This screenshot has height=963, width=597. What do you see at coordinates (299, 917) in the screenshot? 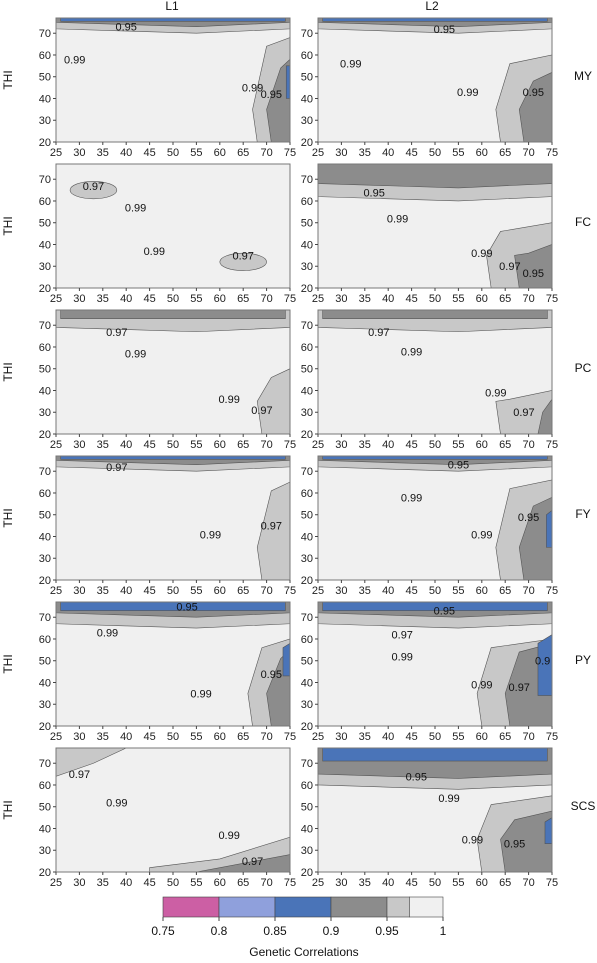
I see `colorbar: 0.75 0.8 0.85 0.9 0.95 1` at bounding box center [299, 917].